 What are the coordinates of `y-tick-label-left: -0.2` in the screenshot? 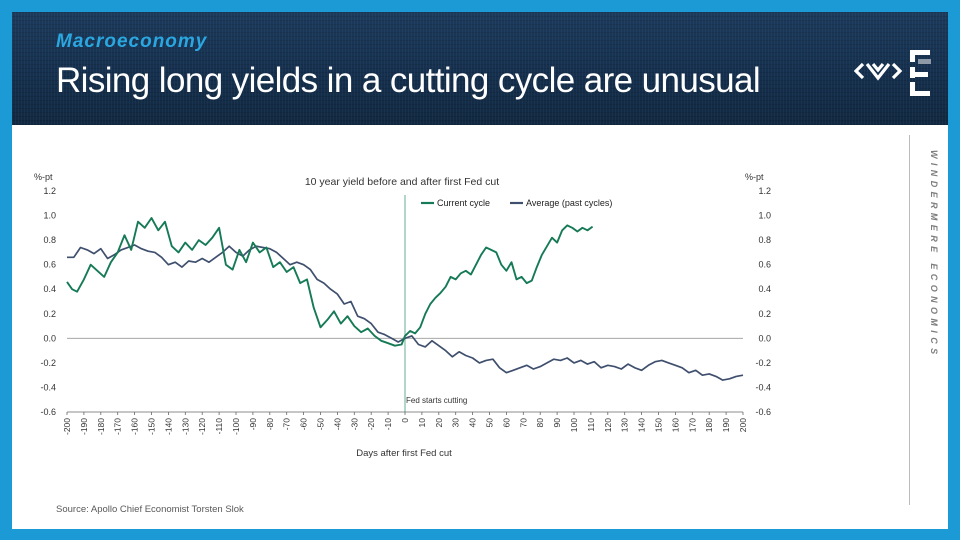 It's located at (48, 363).